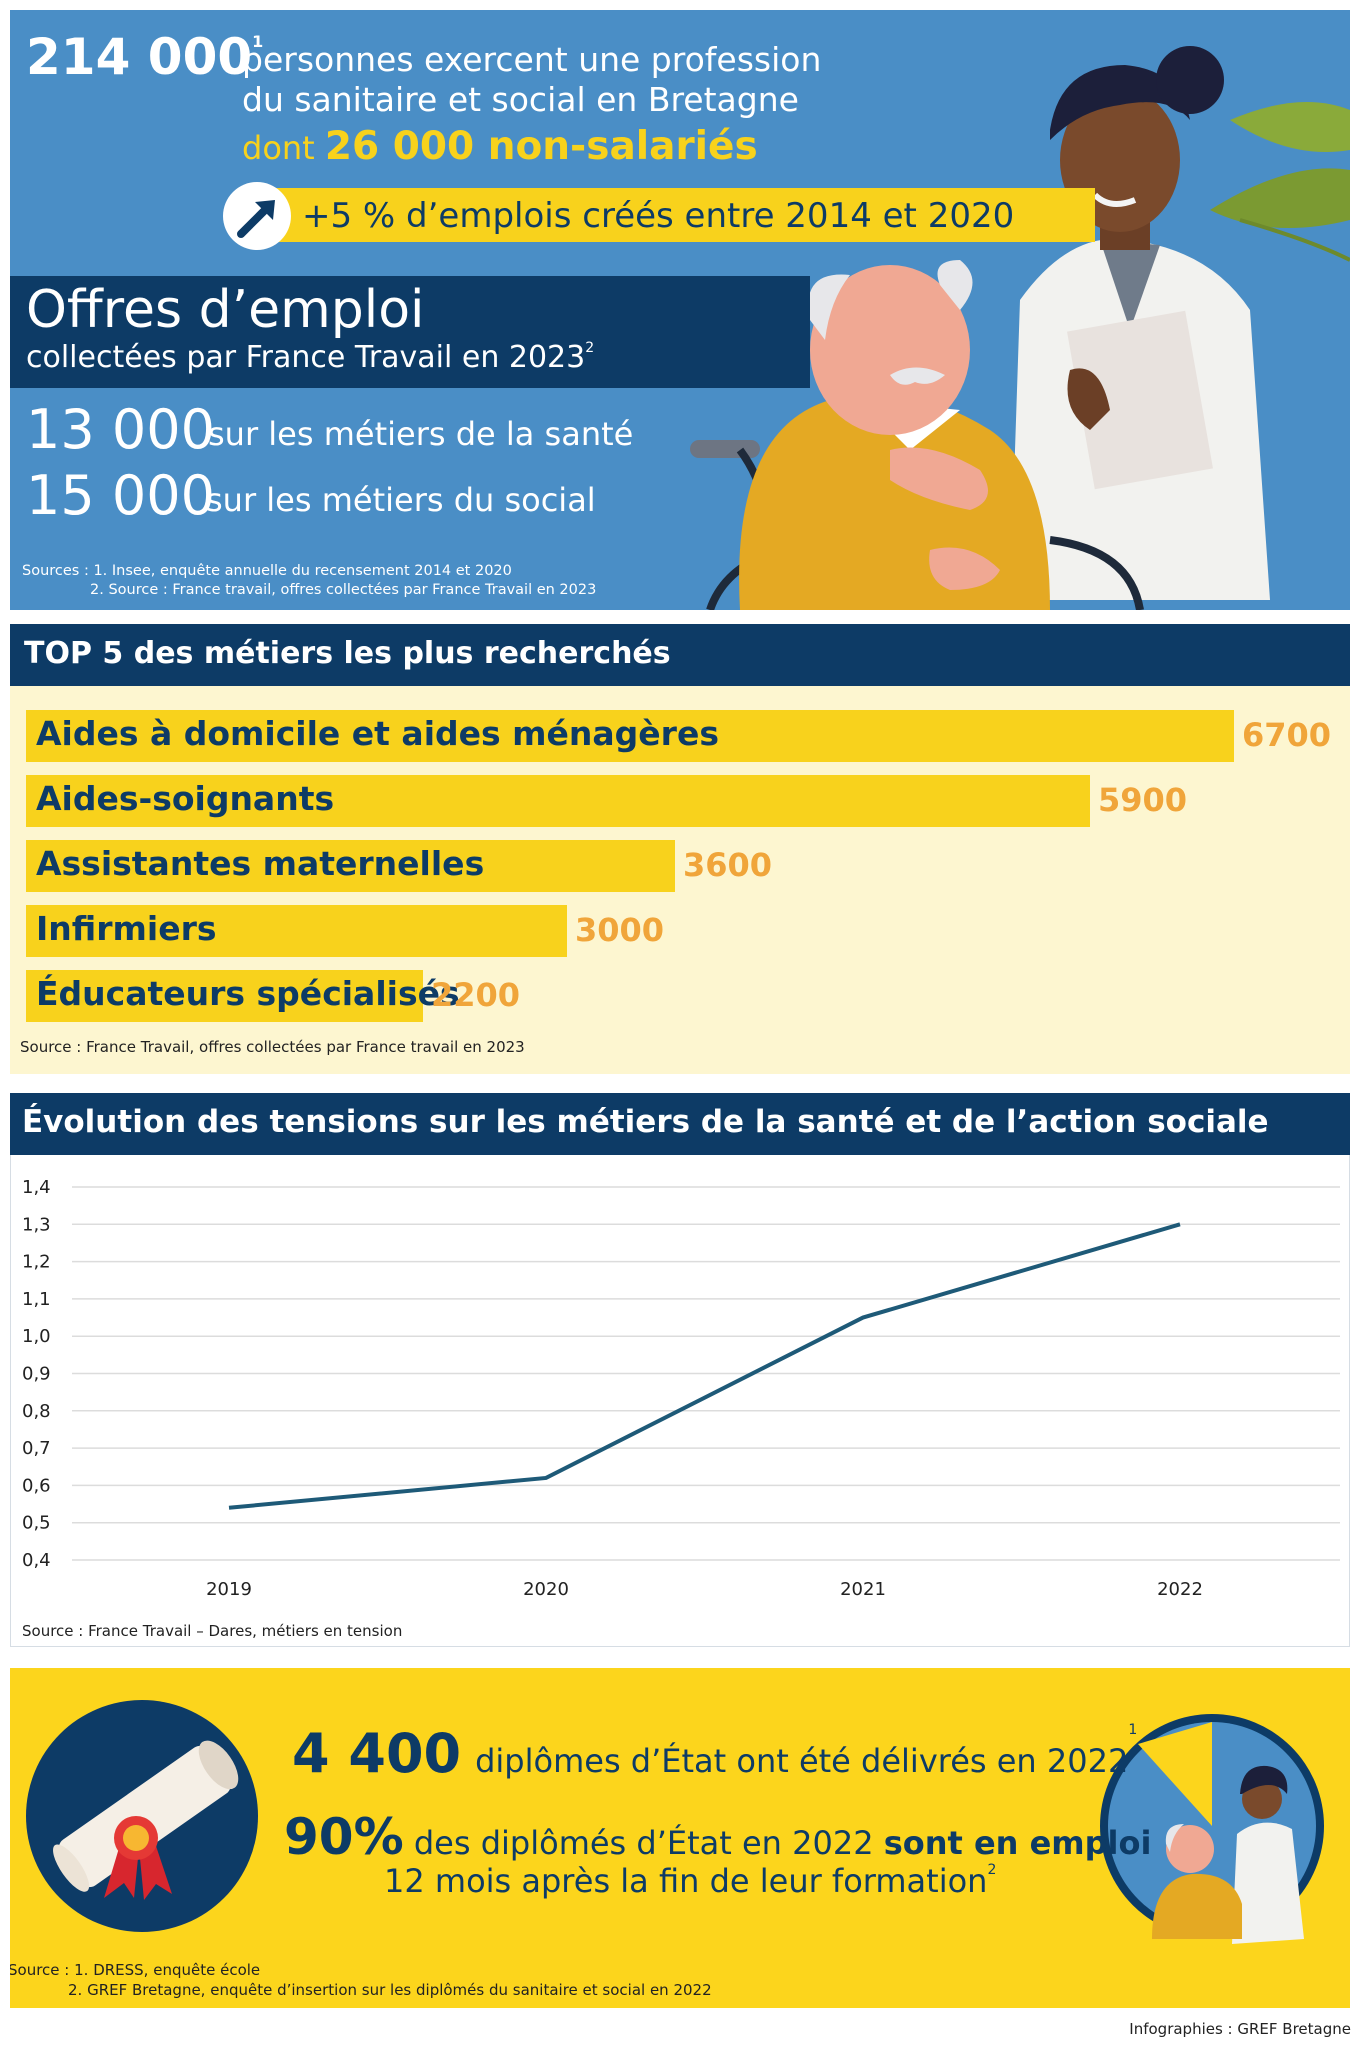 Image resolution: width=1365 pixels, height=2048 pixels. Describe the element at coordinates (120, 429) in the screenshot. I see `health-offers-value: 13 000` at that location.